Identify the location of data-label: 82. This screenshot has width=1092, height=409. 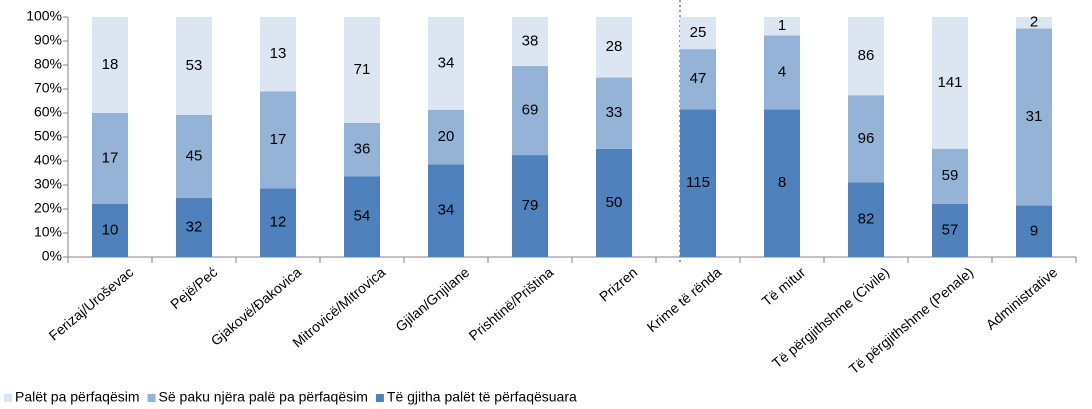
(866, 219).